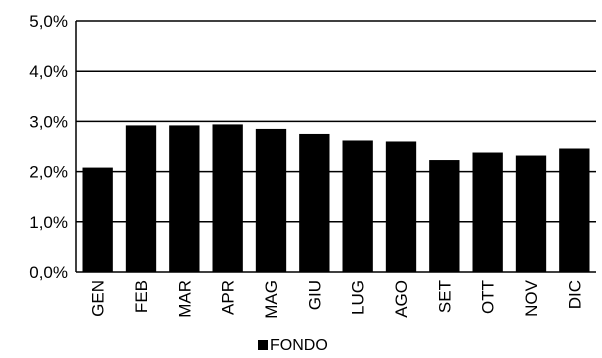  I want to click on y-tick-label: 1,0%, so click(48, 222).